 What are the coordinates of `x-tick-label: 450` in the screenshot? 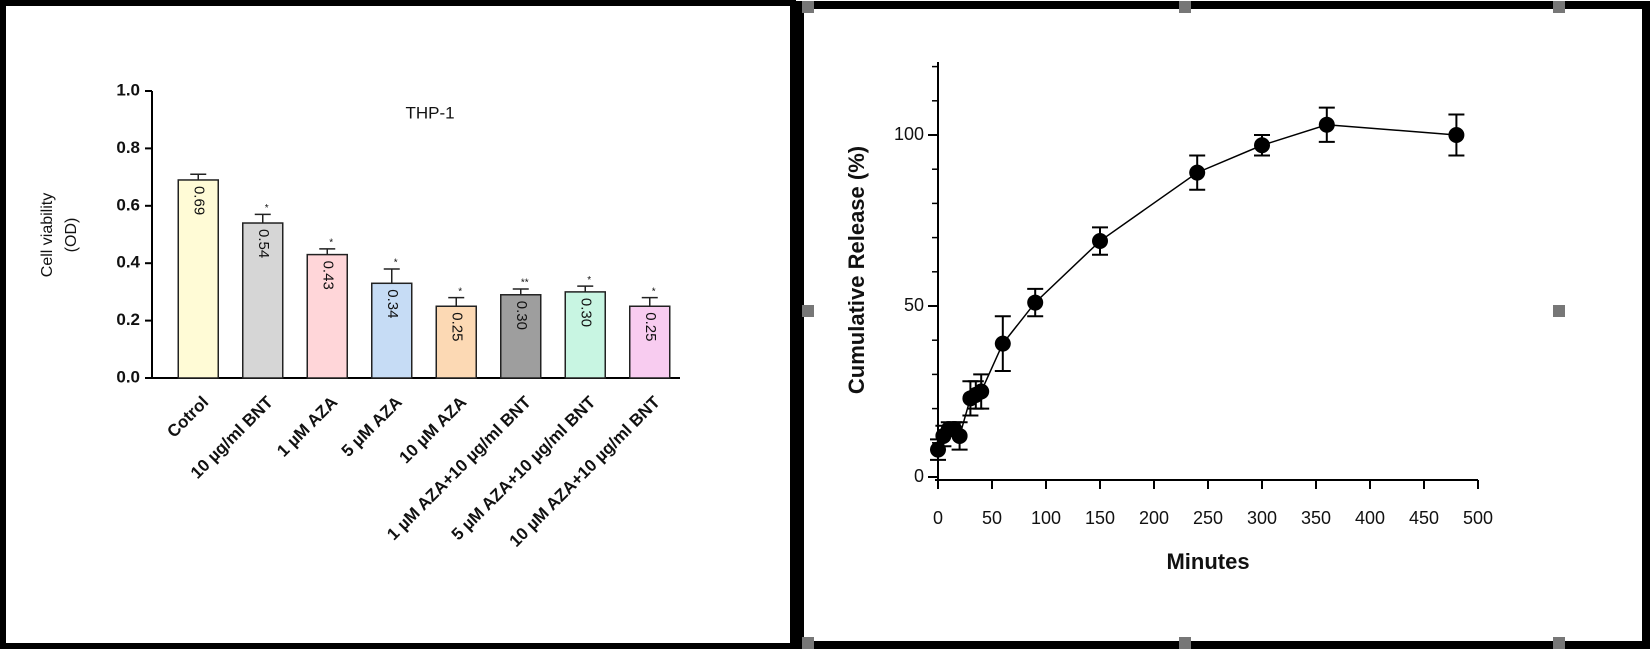 It's located at (1424, 518).